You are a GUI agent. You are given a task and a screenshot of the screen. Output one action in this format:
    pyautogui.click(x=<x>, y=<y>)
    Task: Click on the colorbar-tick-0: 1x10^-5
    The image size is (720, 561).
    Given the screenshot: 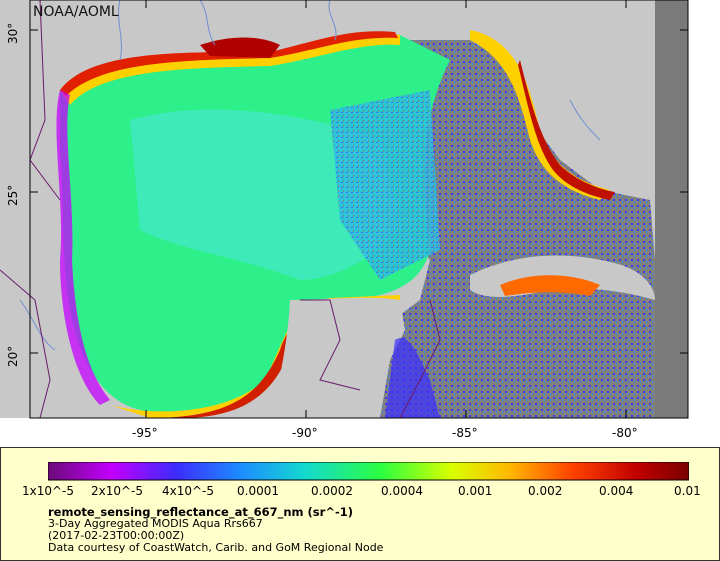 What is the action you would take?
    pyautogui.click(x=48, y=491)
    